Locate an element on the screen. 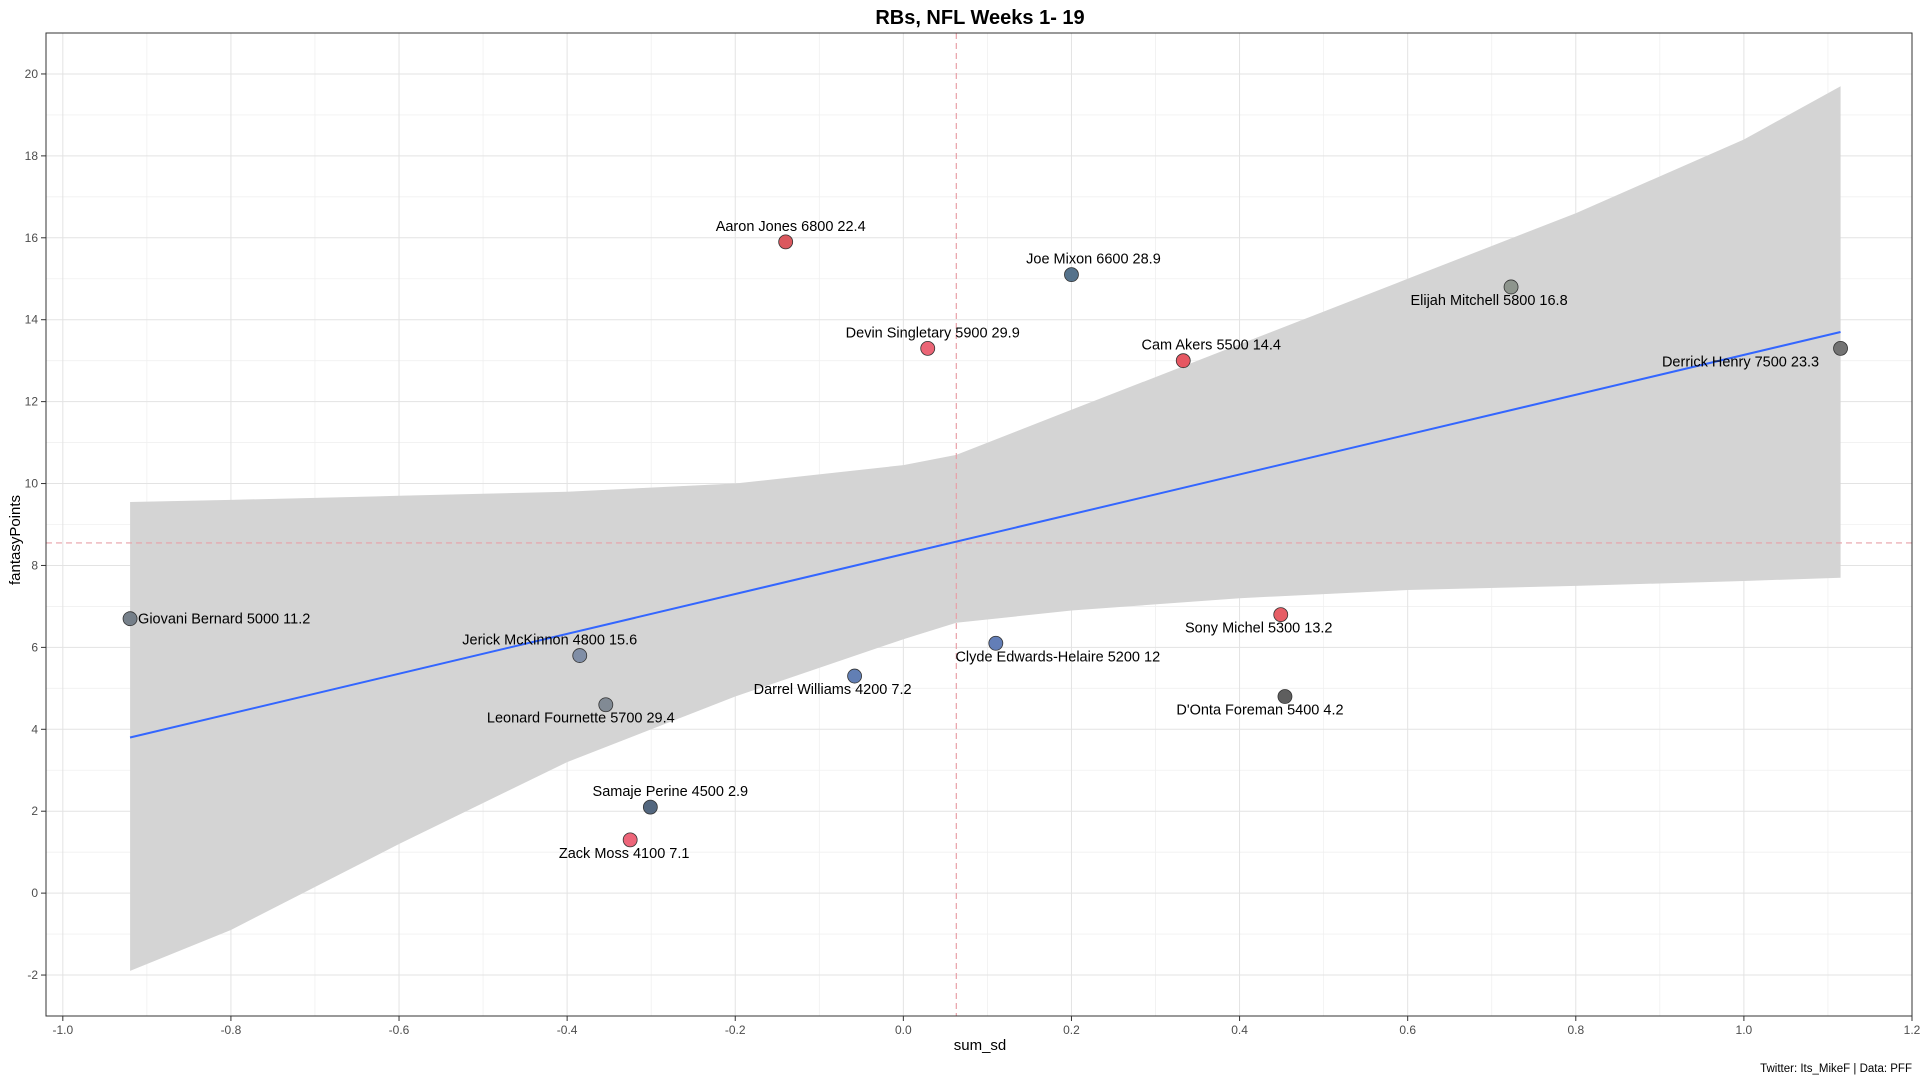 This screenshot has height=1080, width=1920. point-label: Darrel Williams 4200 7.2 is located at coordinates (833, 690).